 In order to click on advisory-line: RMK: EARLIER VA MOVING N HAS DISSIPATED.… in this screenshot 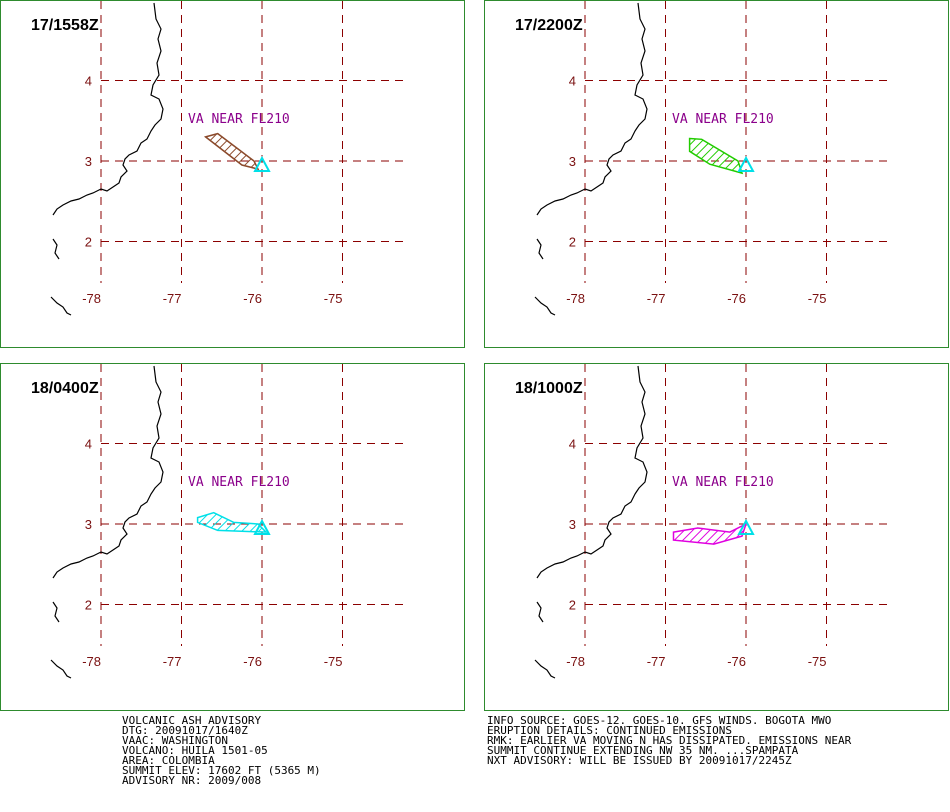, I will do `click(669, 740)`.